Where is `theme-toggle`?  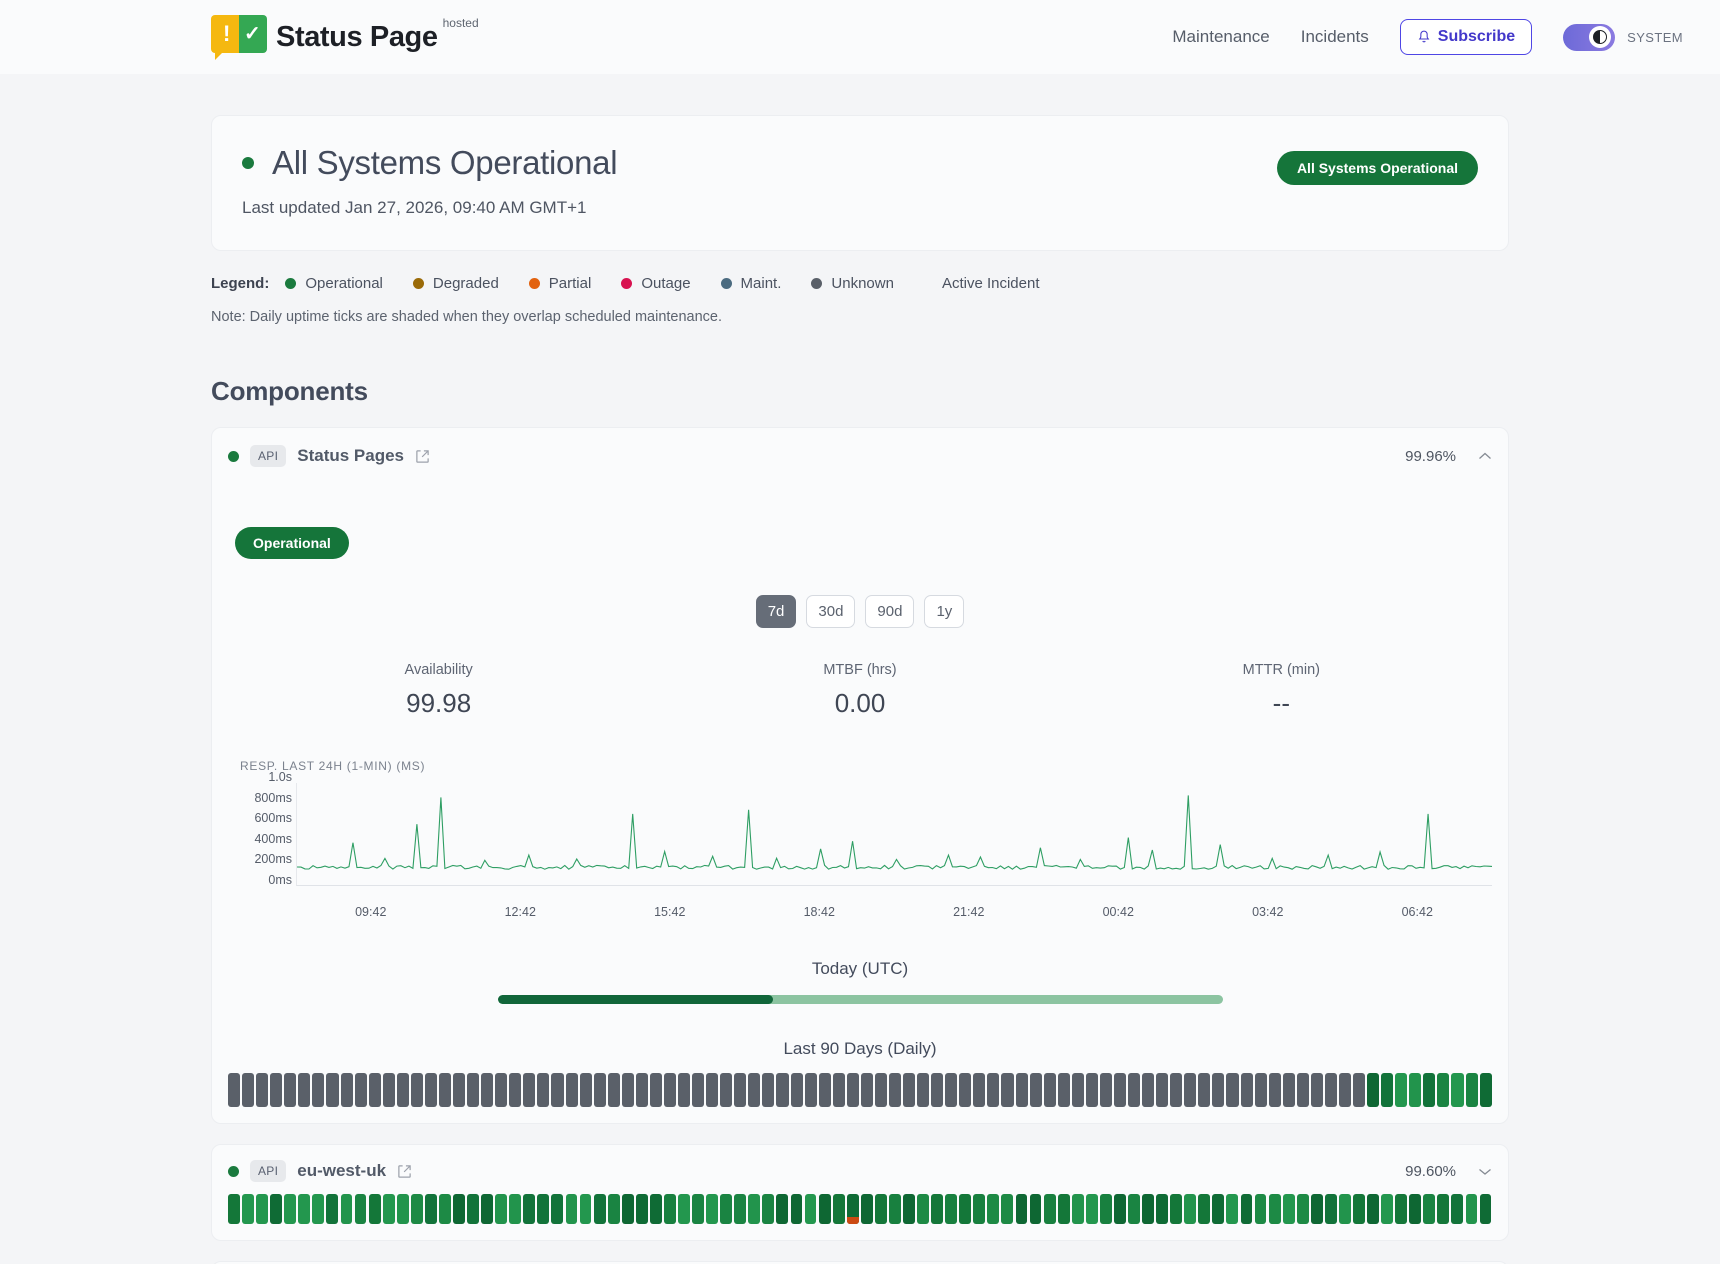 theme-toggle is located at coordinates (1589, 37).